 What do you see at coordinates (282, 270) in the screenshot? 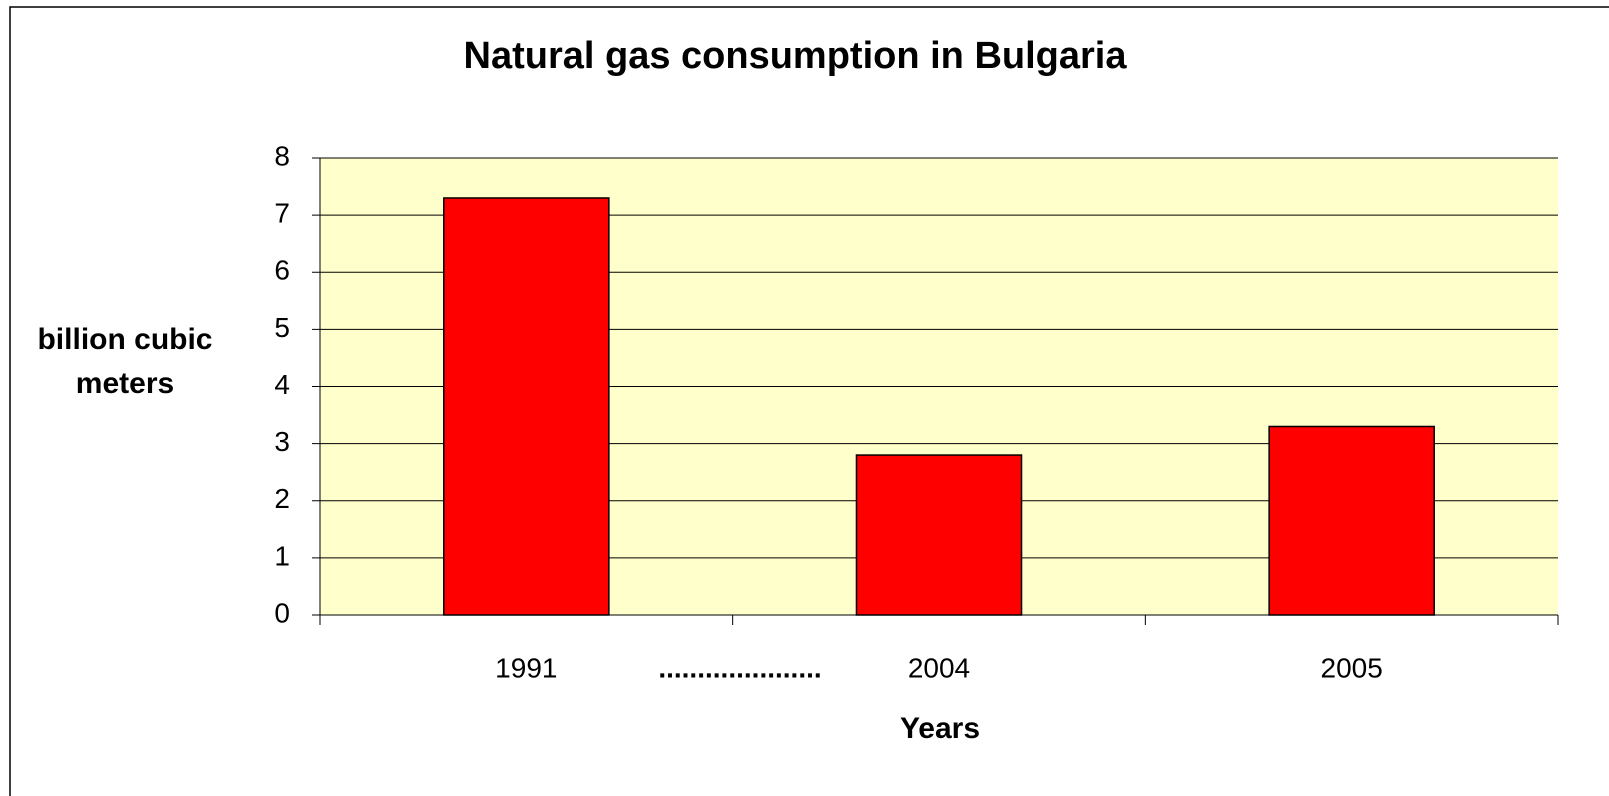
I see `y-tick-label: 6` at bounding box center [282, 270].